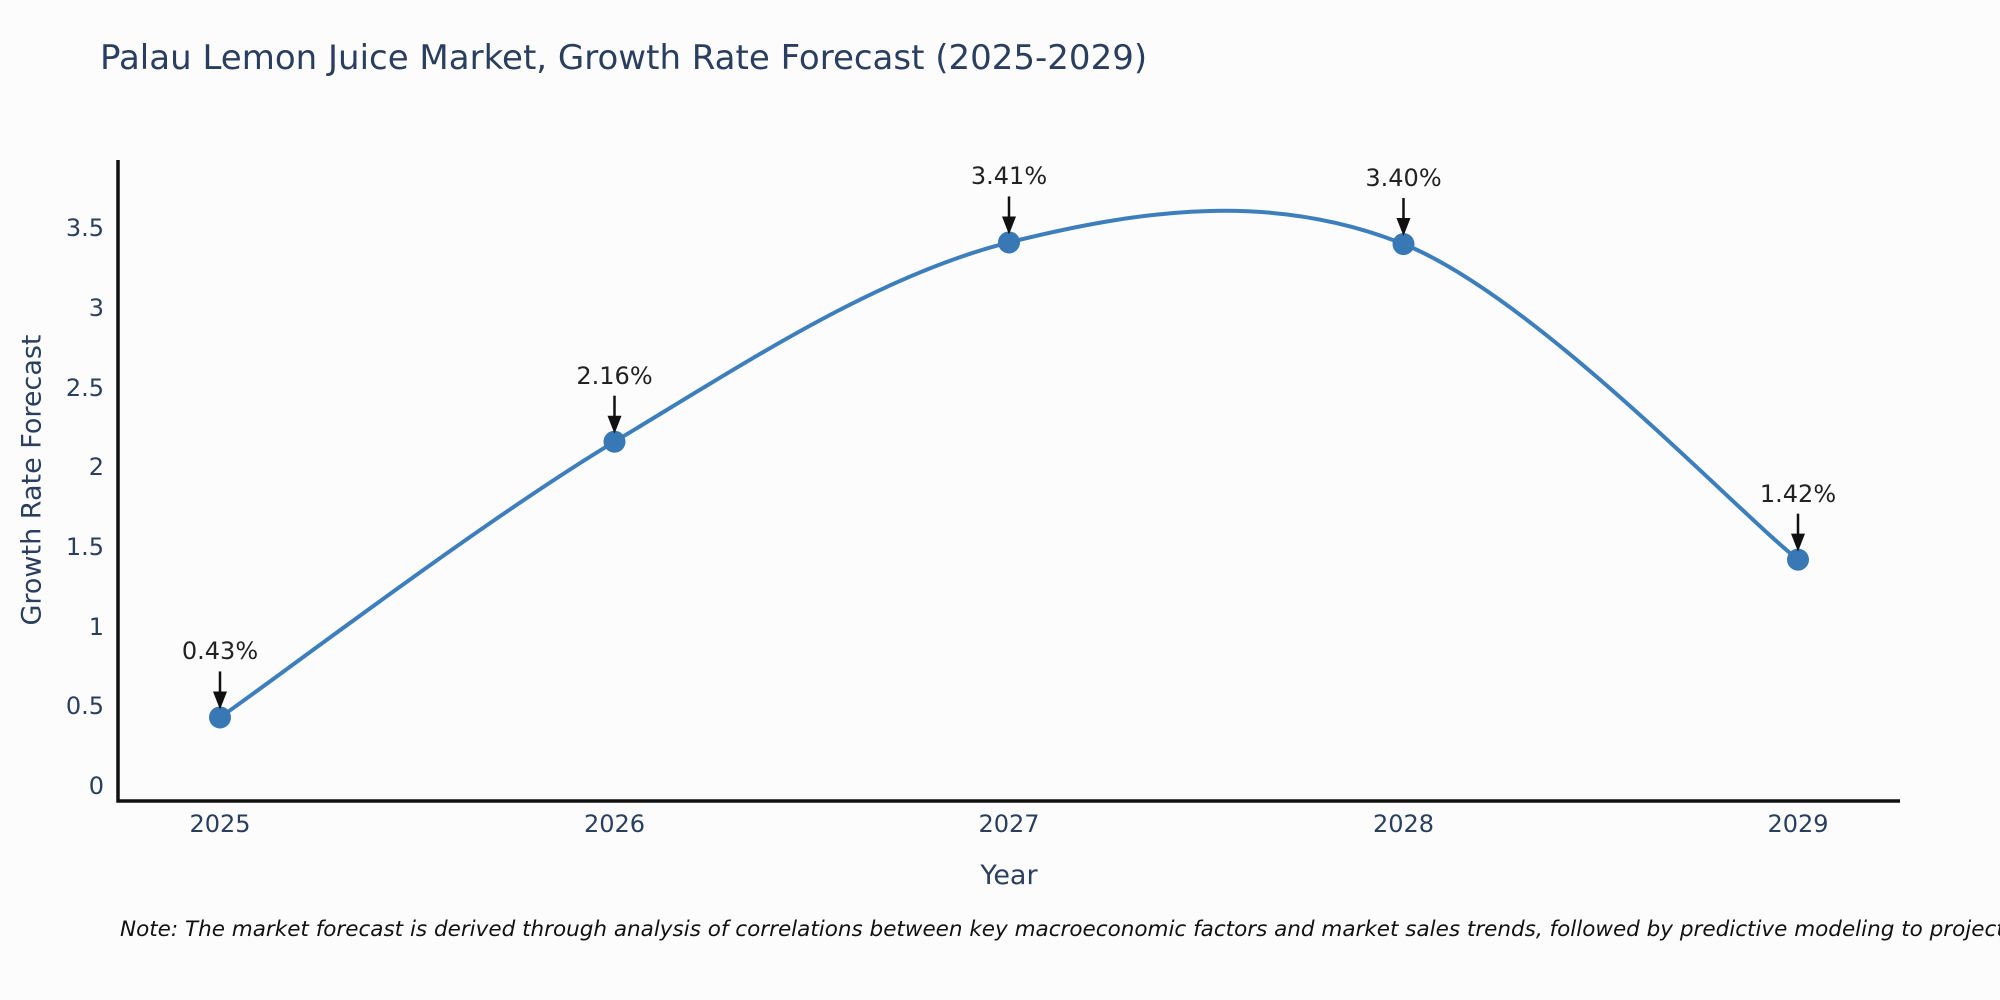 This screenshot has width=2000, height=1000. What do you see at coordinates (1403, 178) in the screenshot?
I see `point-value-label: 3.40%` at bounding box center [1403, 178].